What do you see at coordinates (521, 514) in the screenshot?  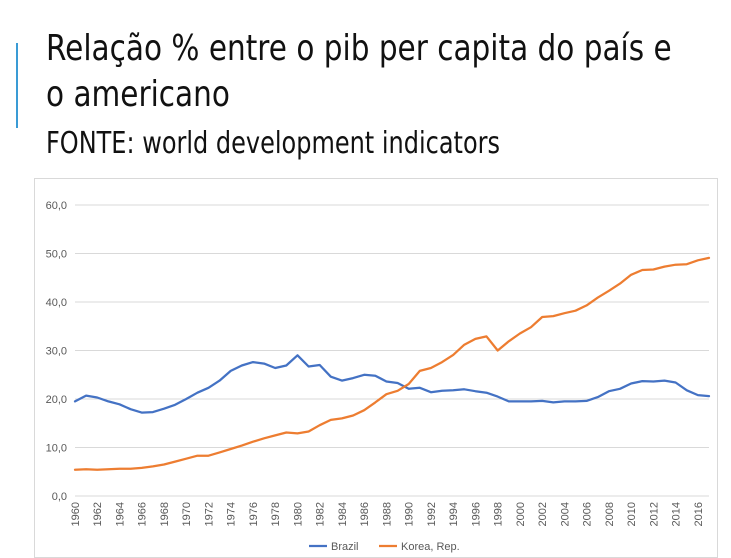 I see `x-tick-label: 2000` at bounding box center [521, 514].